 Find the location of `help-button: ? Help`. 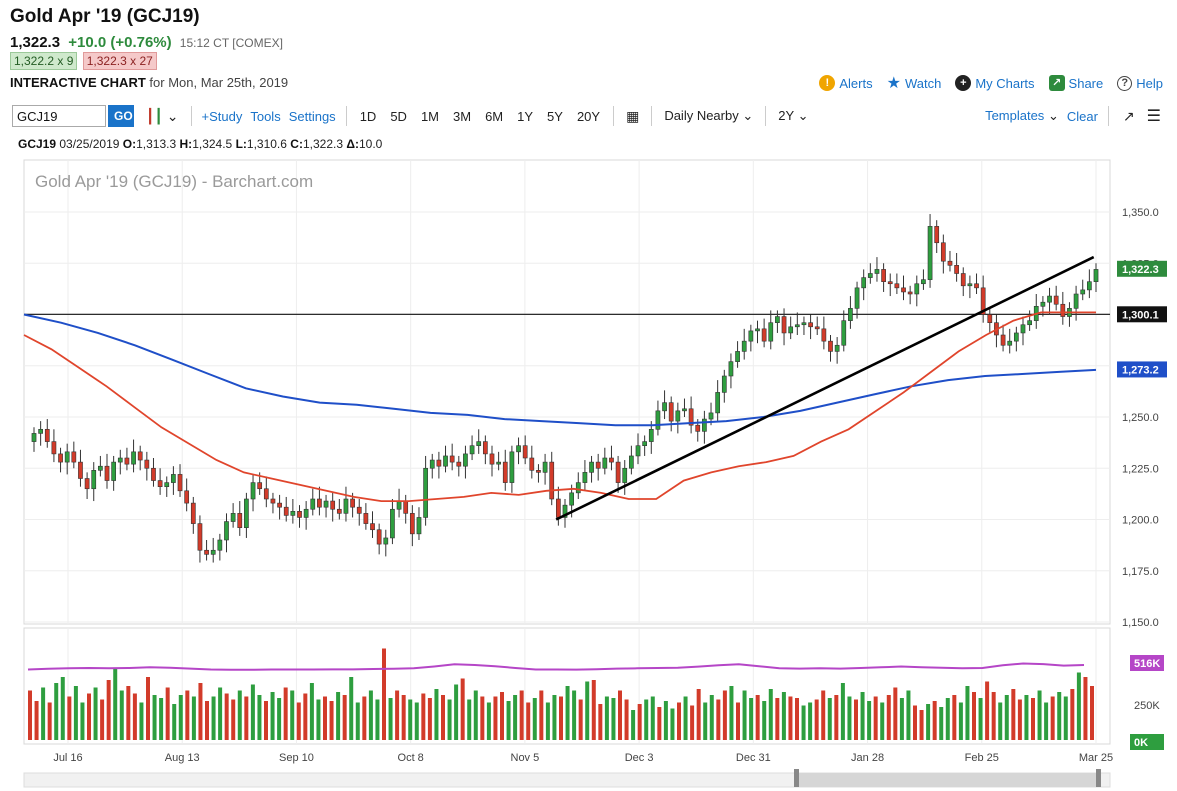

help-button: ? Help is located at coordinates (1140, 83).